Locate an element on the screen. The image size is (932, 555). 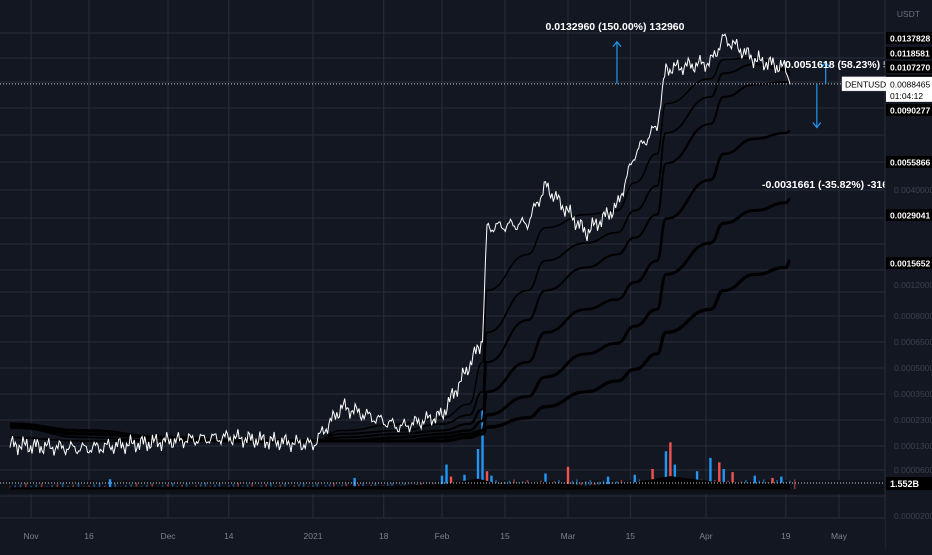
y-tick-label: 0.0005000 is located at coordinates (913, 368).